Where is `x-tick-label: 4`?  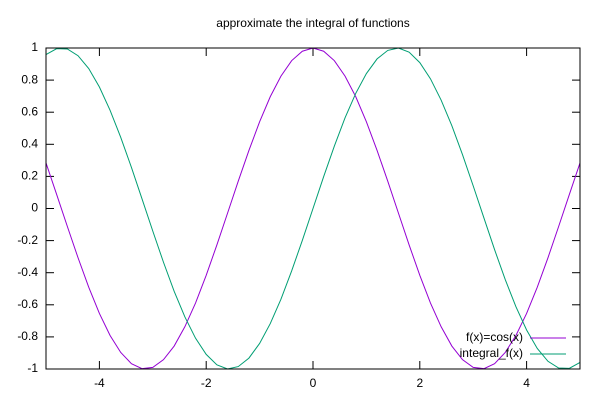
x-tick-label: 4 is located at coordinates (526, 383).